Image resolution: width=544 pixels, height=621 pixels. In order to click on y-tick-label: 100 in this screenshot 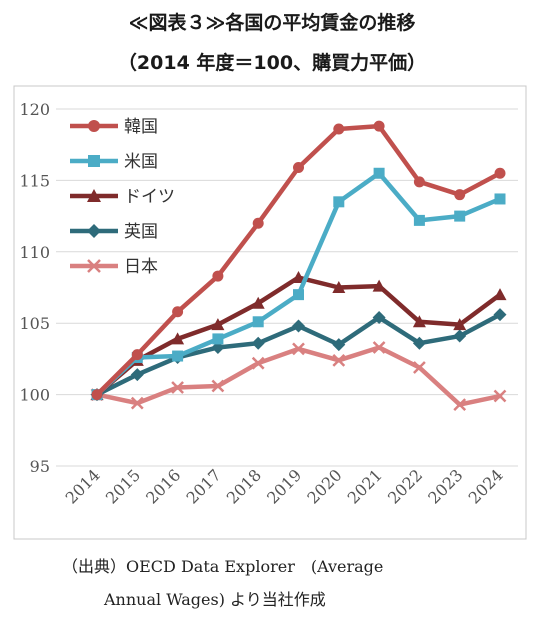, I will do `click(34, 395)`.